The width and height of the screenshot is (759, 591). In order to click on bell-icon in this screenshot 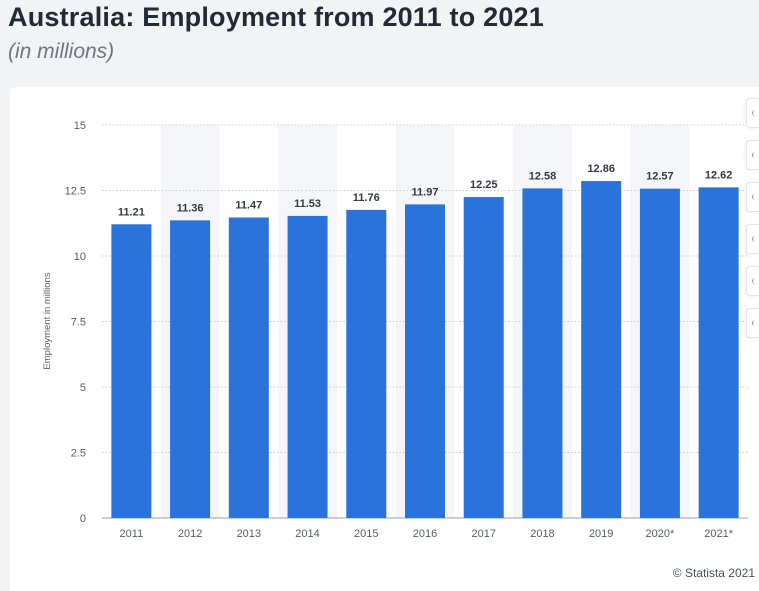, I will do `click(752, 113)`.